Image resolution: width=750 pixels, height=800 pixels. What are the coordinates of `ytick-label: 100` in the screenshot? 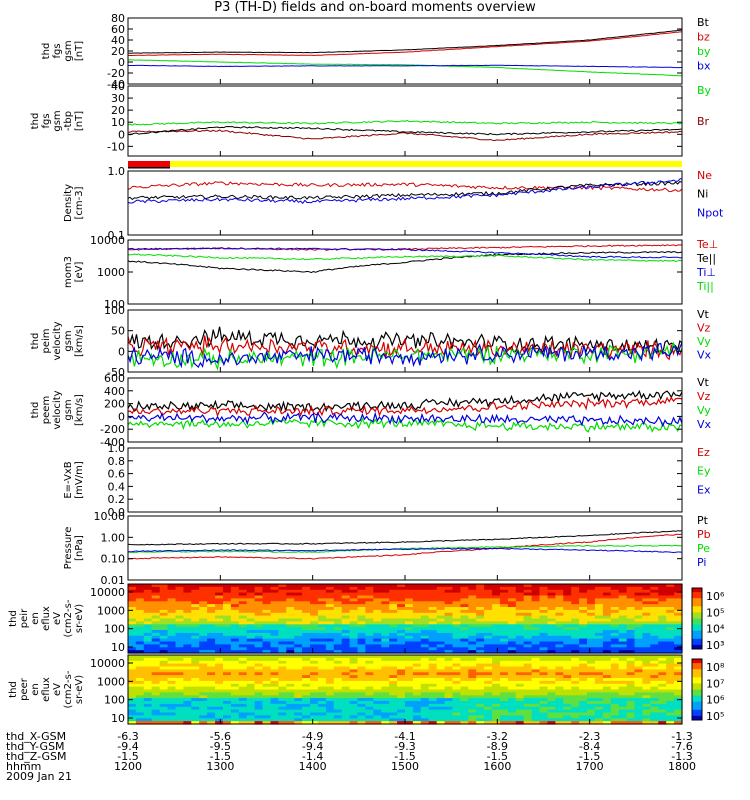 It's located at (114, 629).